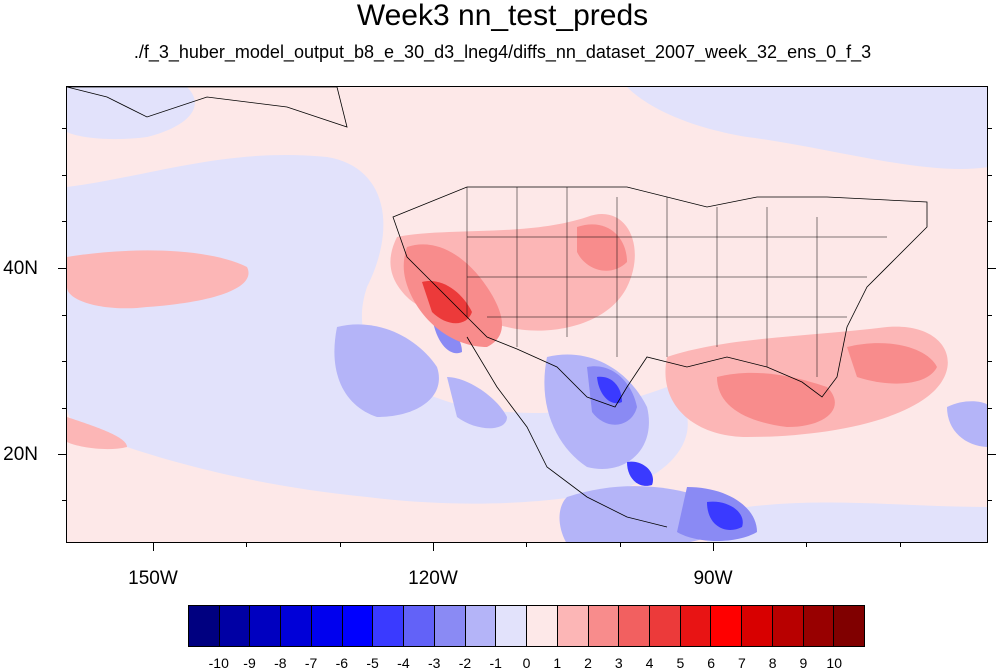 The height and width of the screenshot is (672, 1005). What do you see at coordinates (803, 663) in the screenshot?
I see `colorbar-label: 9` at bounding box center [803, 663].